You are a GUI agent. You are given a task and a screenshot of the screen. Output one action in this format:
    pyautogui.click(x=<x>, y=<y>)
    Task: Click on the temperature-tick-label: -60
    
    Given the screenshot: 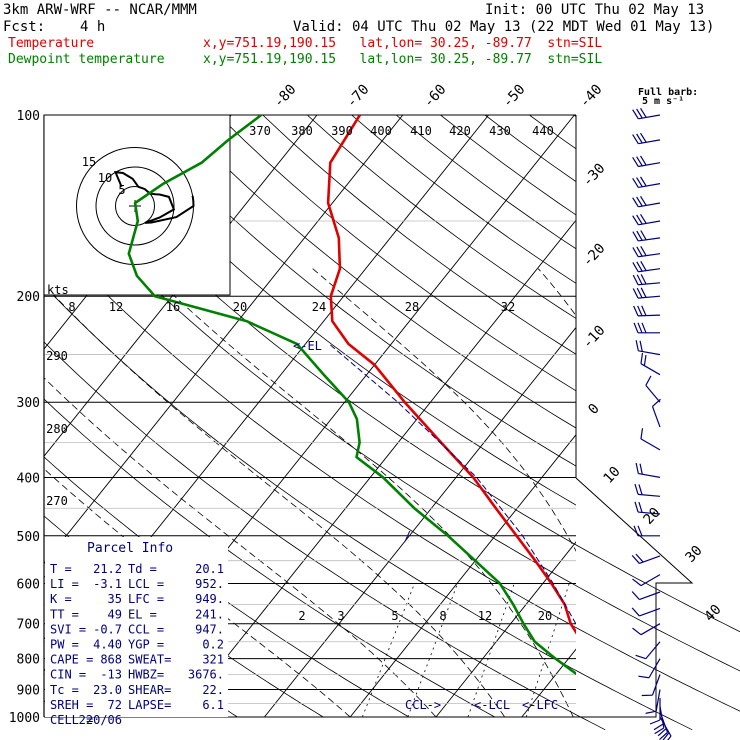 What is the action you would take?
    pyautogui.click(x=435, y=96)
    